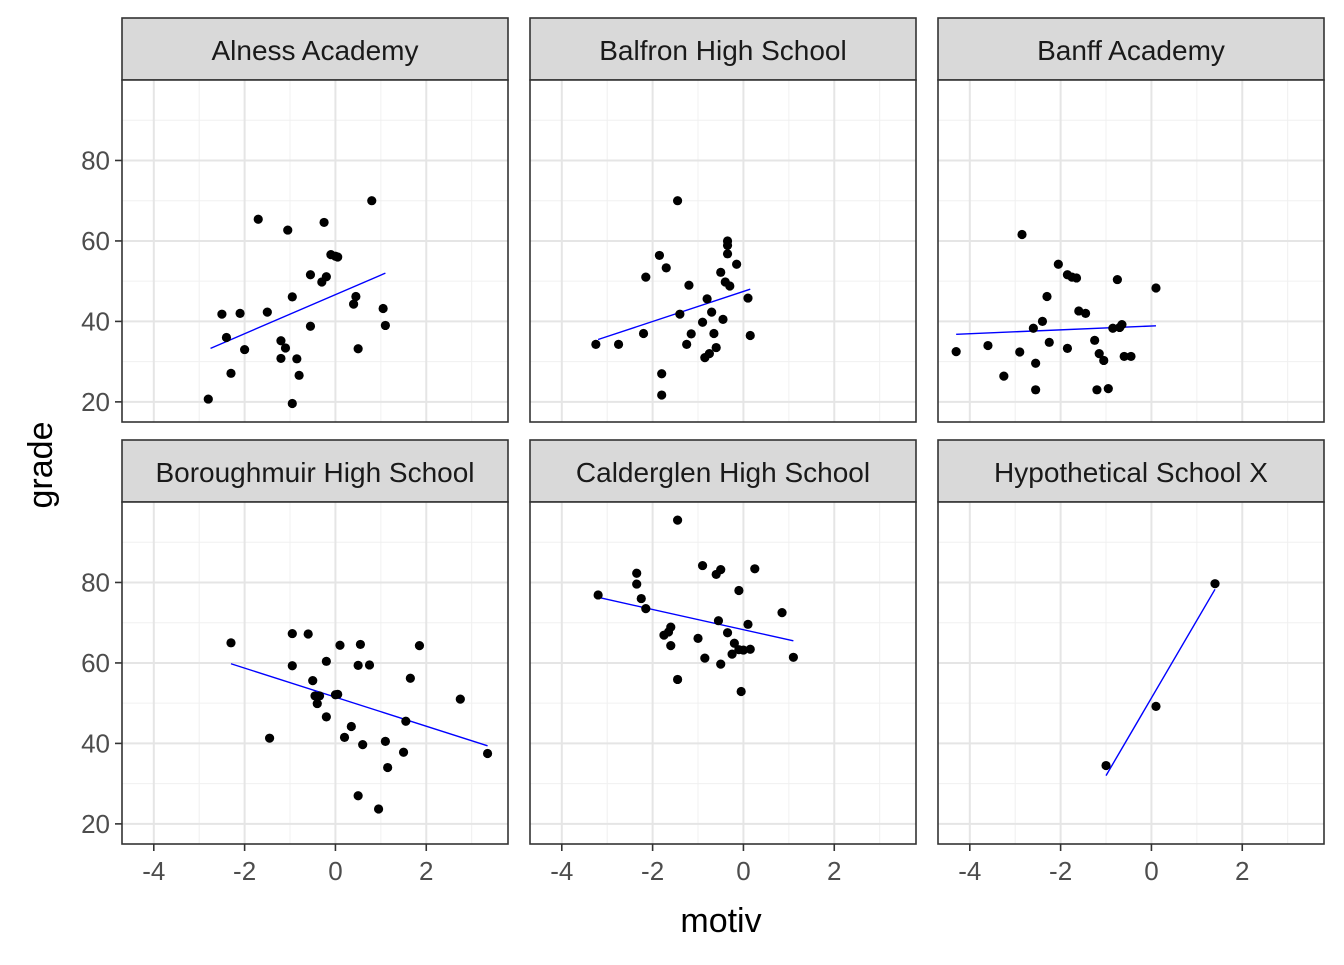 Image resolution: width=1344 pixels, height=965 pixels. Describe the element at coordinates (723, 49) in the screenshot. I see `facet-strip` at that location.